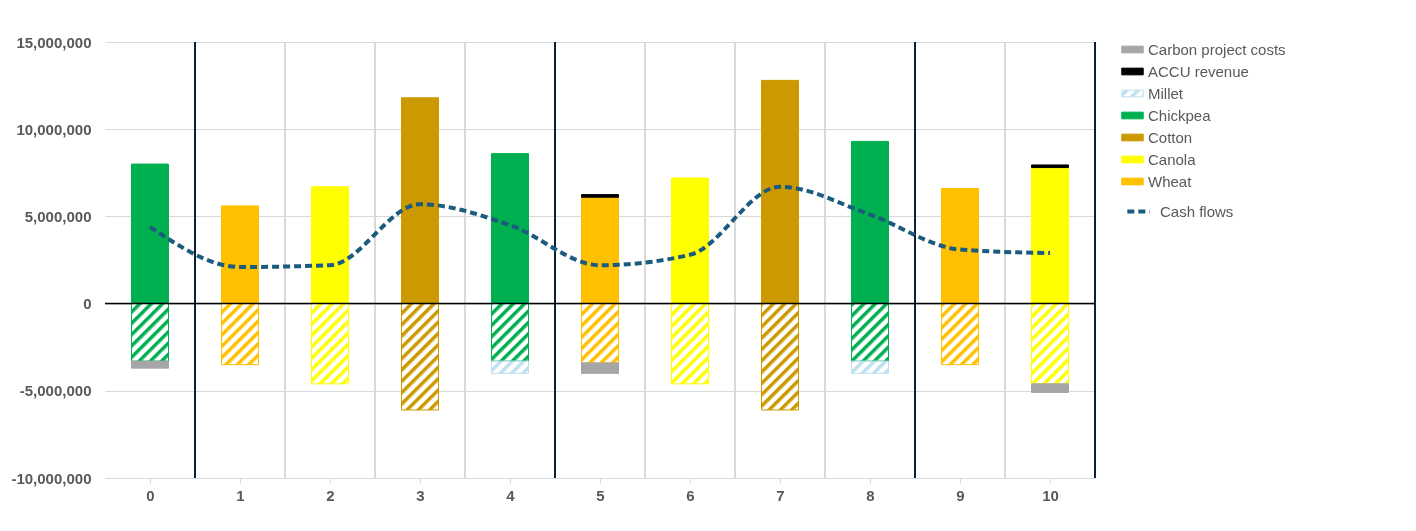  Describe the element at coordinates (1170, 181) in the screenshot. I see `legend-label: Wheat` at that location.